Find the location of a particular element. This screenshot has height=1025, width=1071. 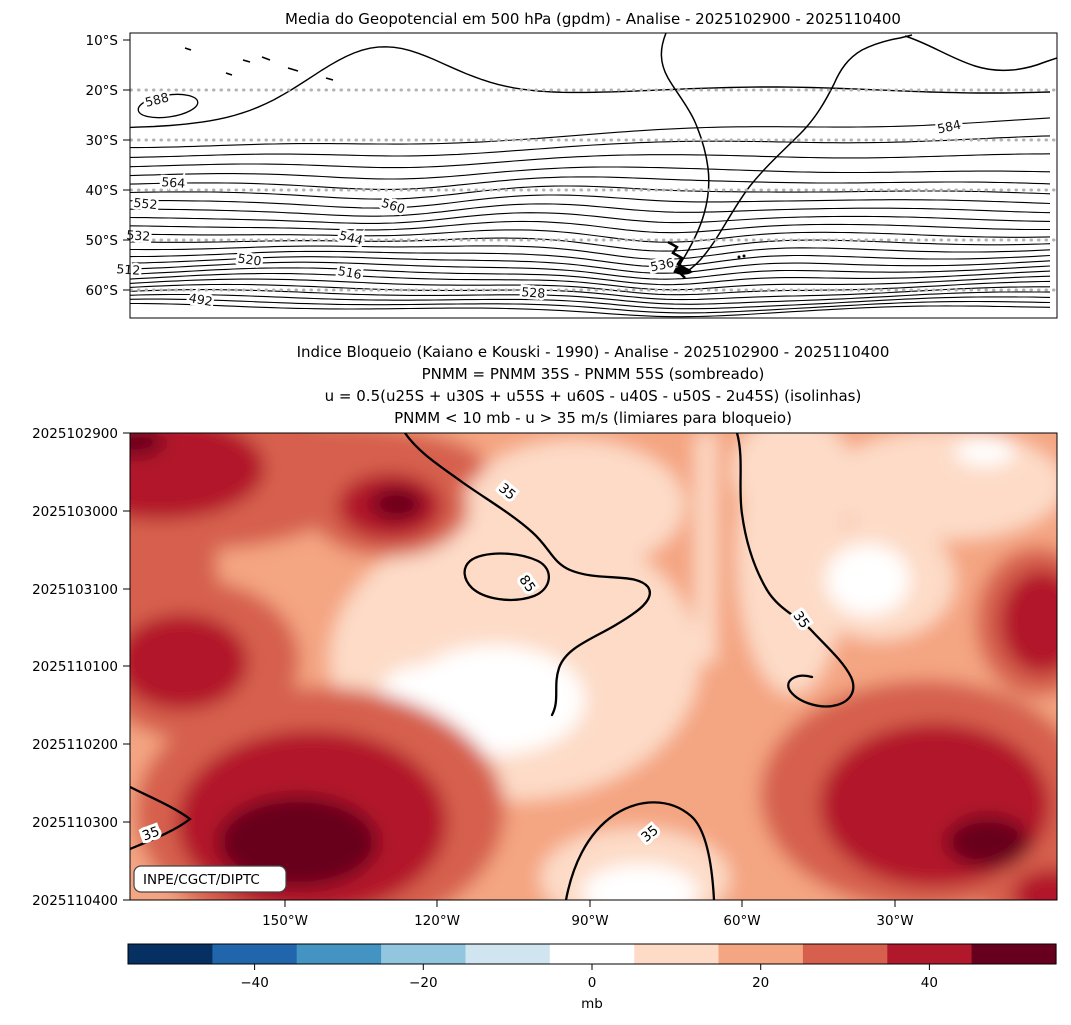

ytick-label: 2025103000 is located at coordinates (75, 512).